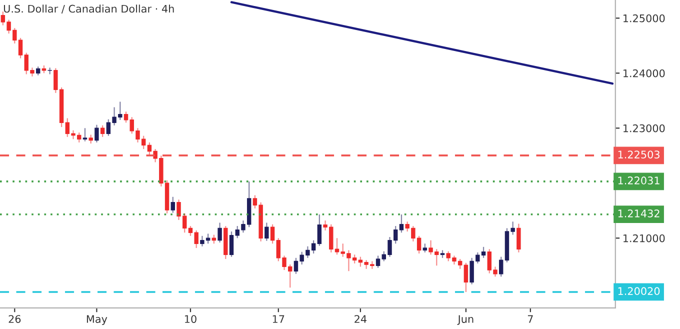 The image size is (680, 329). Describe the element at coordinates (639, 180) in the screenshot. I see `ref-line-label: 1.22031` at that location.